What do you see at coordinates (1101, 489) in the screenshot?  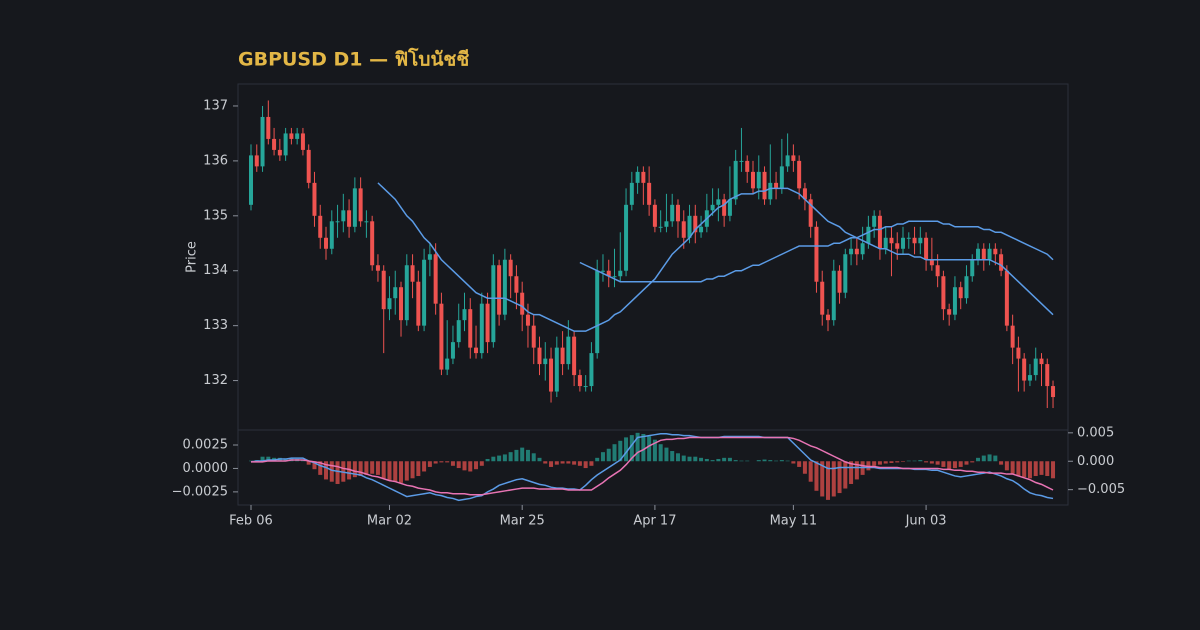 I see `y2-tick-label: −0.005` at bounding box center [1101, 489].